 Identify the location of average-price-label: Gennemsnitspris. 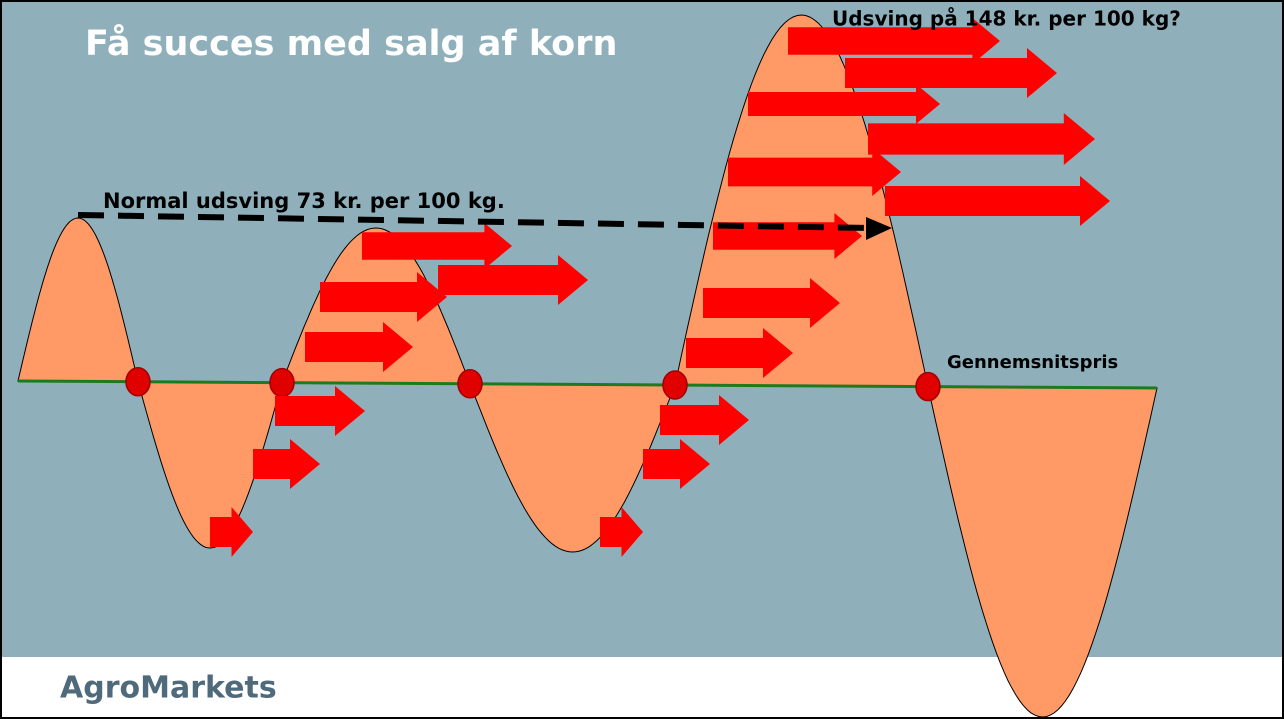
(1032, 362).